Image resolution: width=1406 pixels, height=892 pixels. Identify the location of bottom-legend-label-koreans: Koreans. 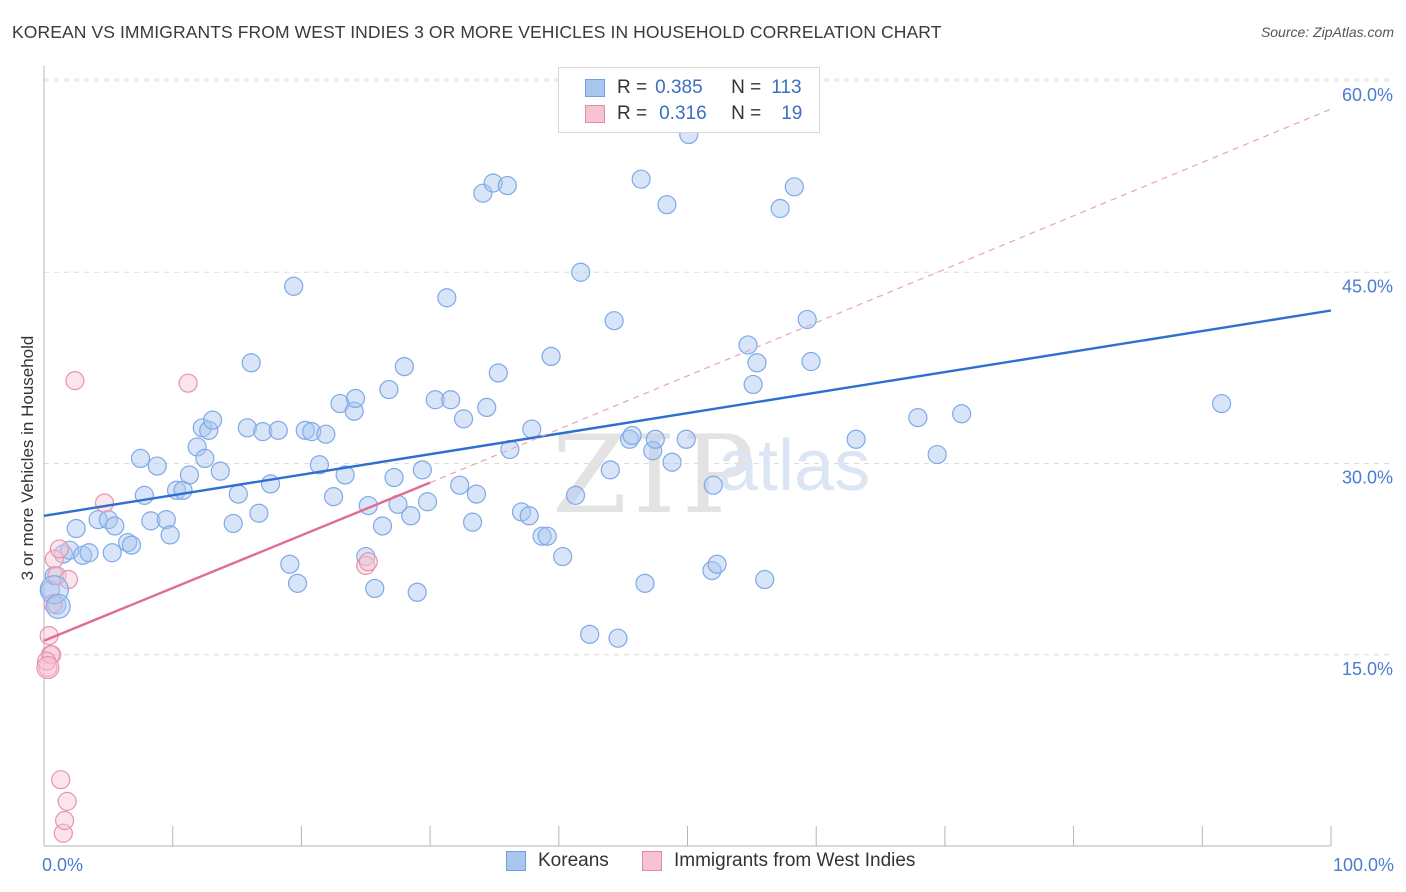
(573, 860).